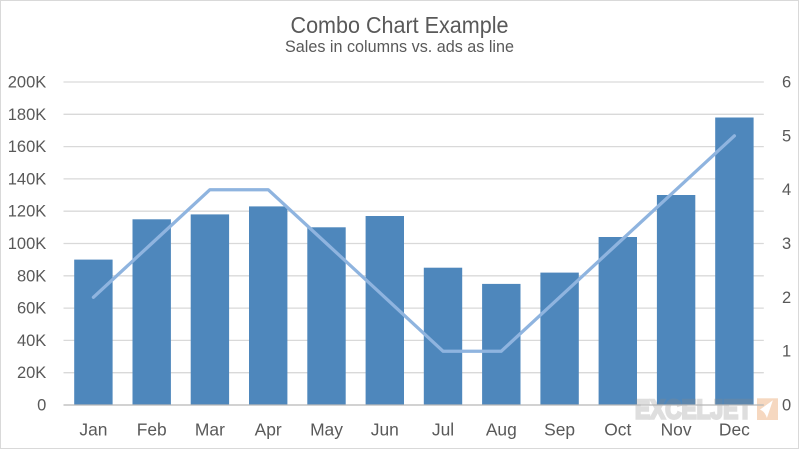  Describe the element at coordinates (31, 309) in the screenshot. I see `svg-text: 60K` at that location.